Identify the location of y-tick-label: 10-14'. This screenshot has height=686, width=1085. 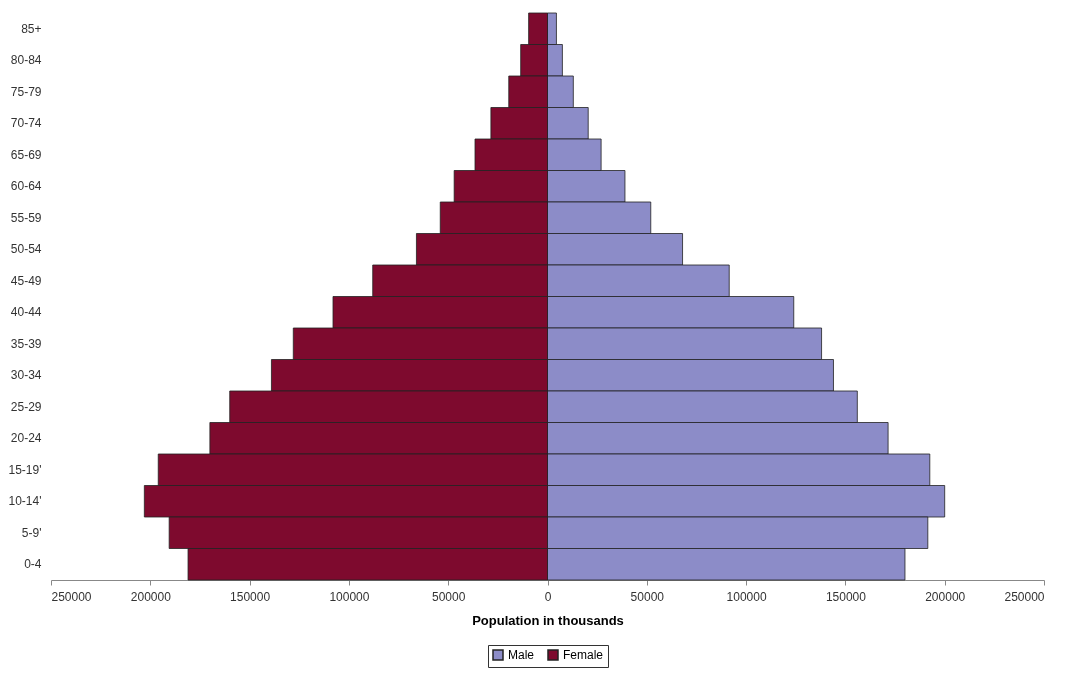
(25, 501).